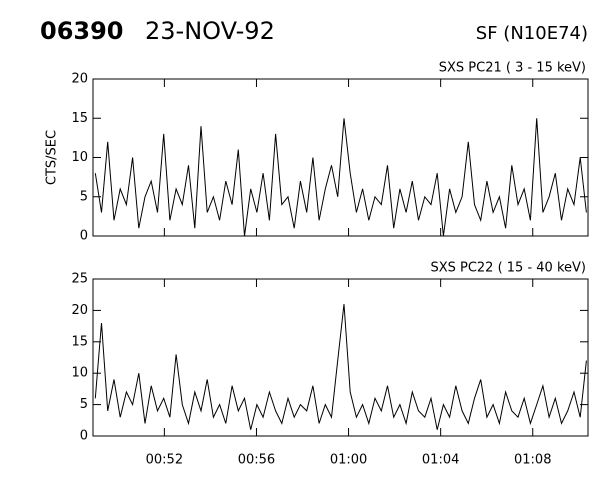 This screenshot has height=480, width=600. Describe the element at coordinates (532, 460) in the screenshot. I see `x-tick-label: 01:08` at that location.